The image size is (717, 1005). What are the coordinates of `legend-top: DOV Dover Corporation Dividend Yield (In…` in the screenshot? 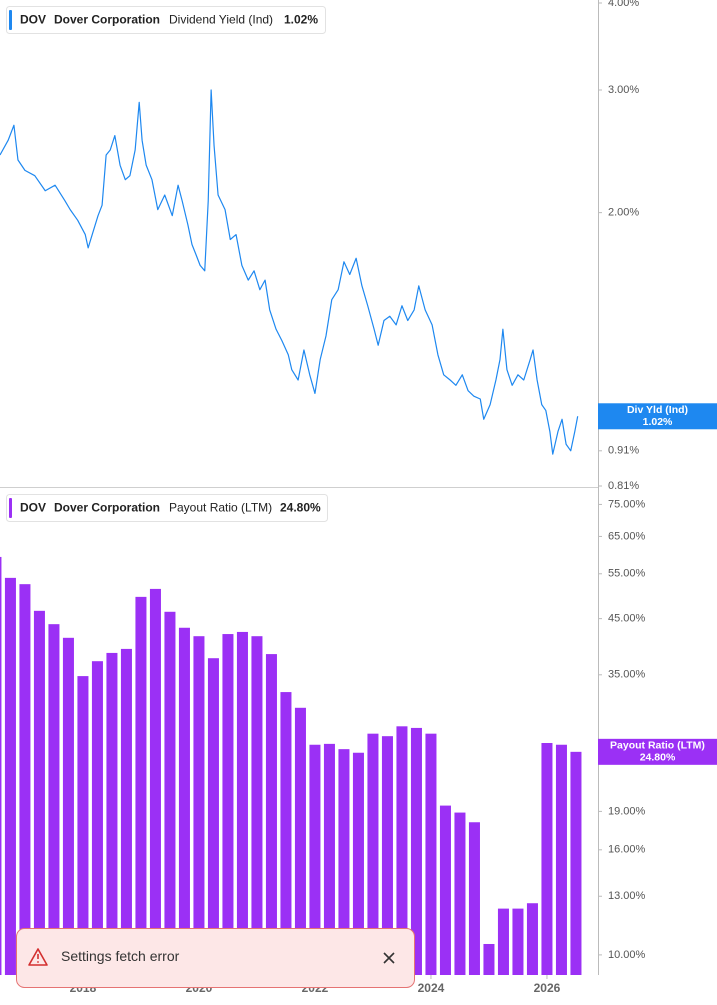 It's located at (166, 20).